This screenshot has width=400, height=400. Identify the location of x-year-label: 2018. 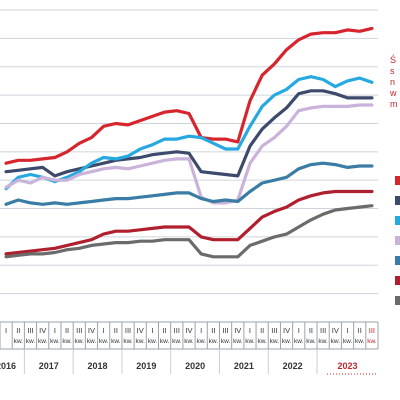
(98, 366).